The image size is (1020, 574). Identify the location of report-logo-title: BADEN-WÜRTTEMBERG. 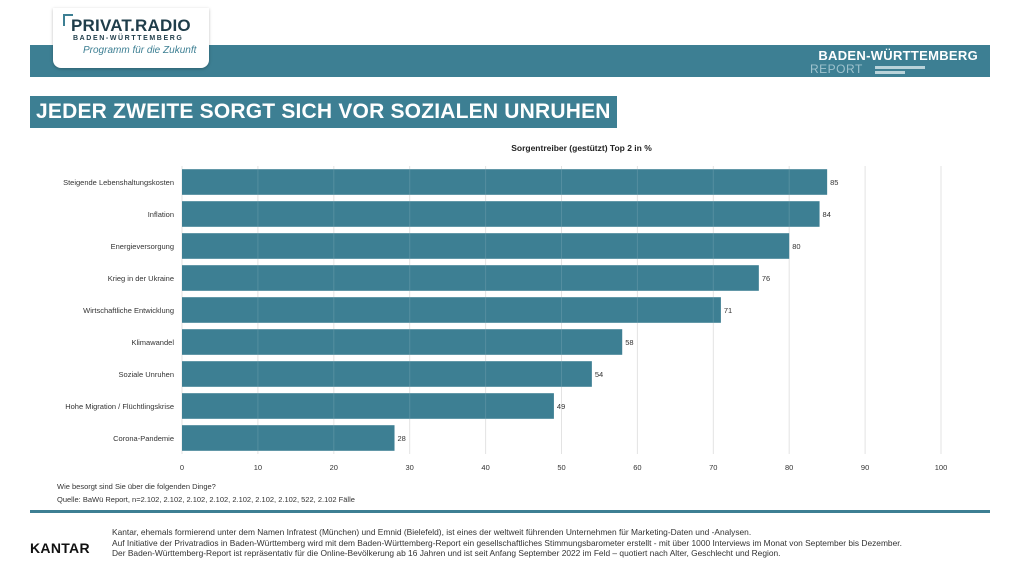
(898, 55).